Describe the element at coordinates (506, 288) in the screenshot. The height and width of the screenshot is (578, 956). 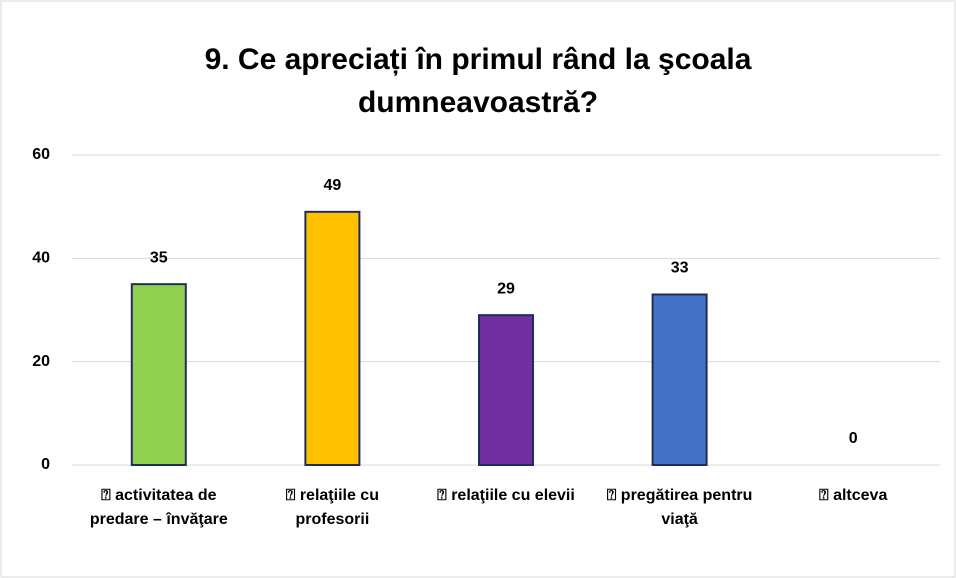
I see `data-label: 29` at that location.